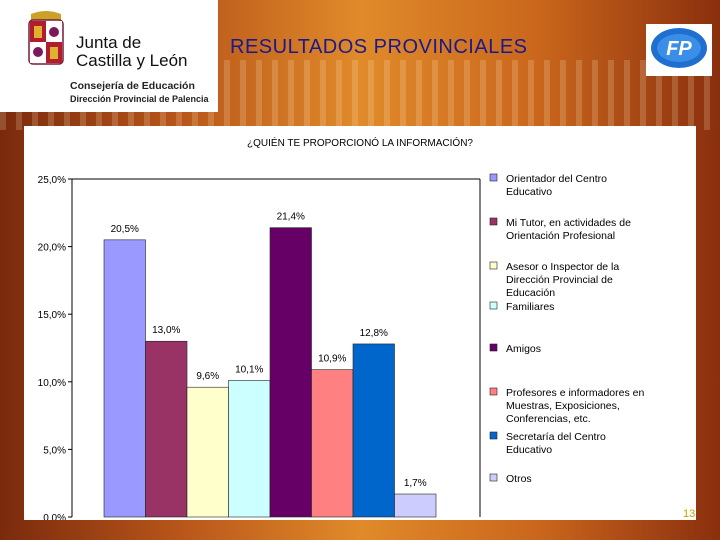 This screenshot has height=540, width=720. I want to click on y-tick-label: 25,0%, so click(52, 180).